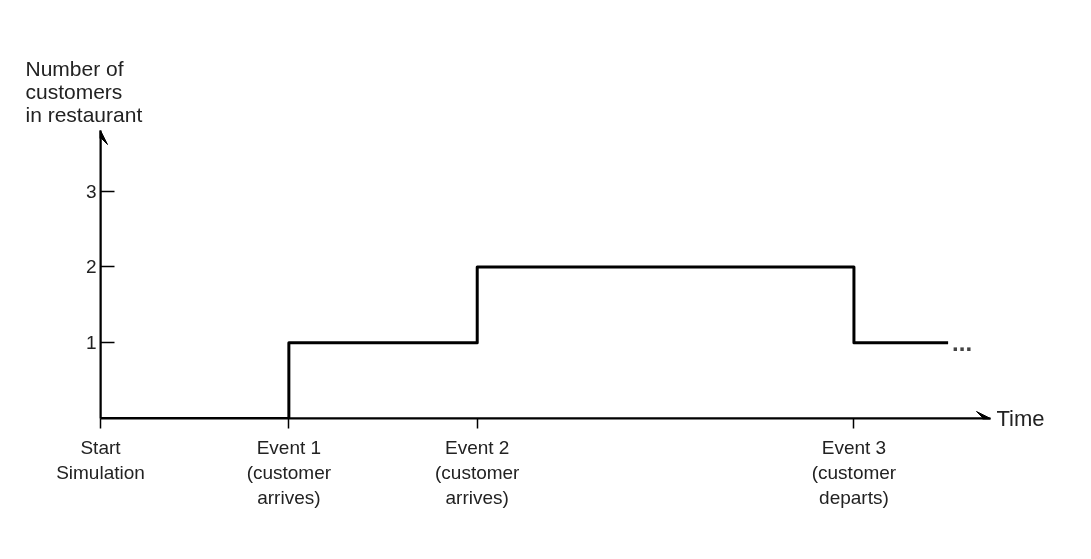 This screenshot has width=1091, height=559. Describe the element at coordinates (477, 472) in the screenshot. I see `x-tick-label: Event 2 (customer arrives)` at that location.